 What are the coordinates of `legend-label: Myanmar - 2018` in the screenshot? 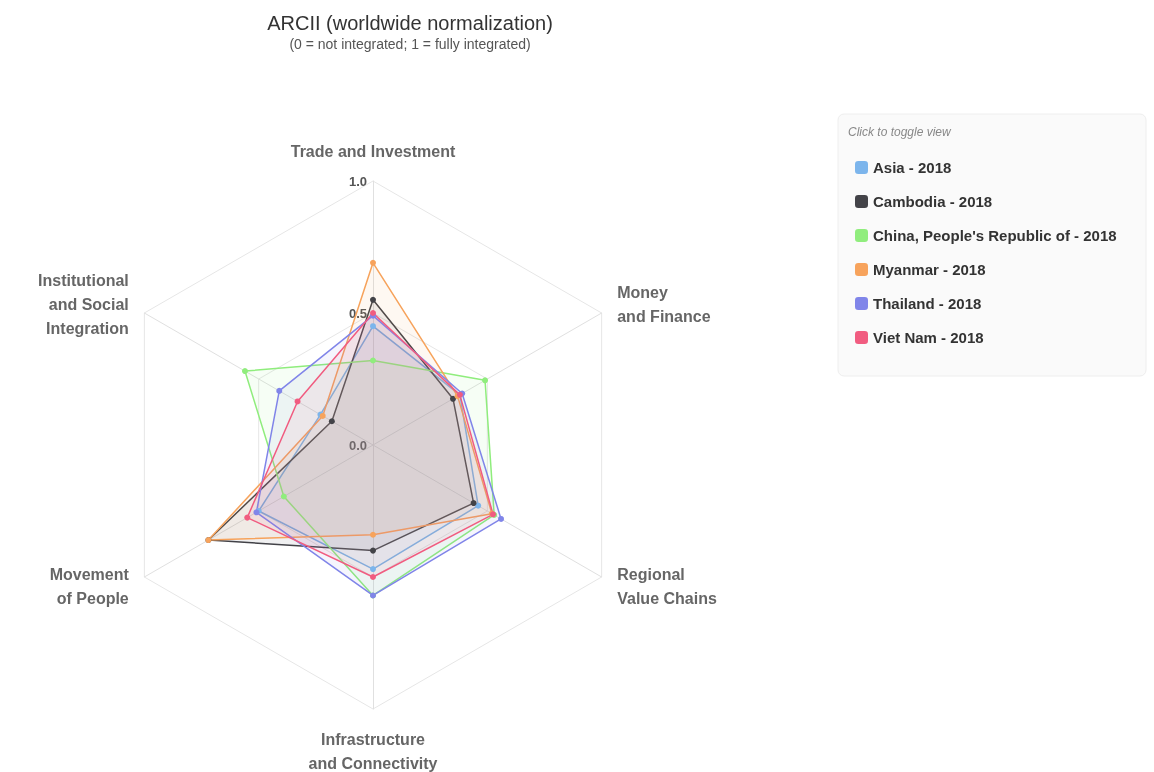 It's located at (929, 269).